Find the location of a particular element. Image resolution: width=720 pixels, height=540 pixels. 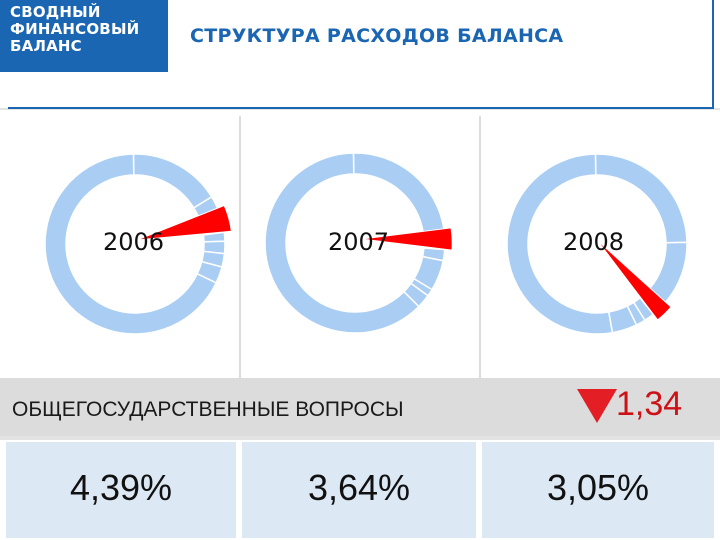

header-rule is located at coordinates (361, 108).